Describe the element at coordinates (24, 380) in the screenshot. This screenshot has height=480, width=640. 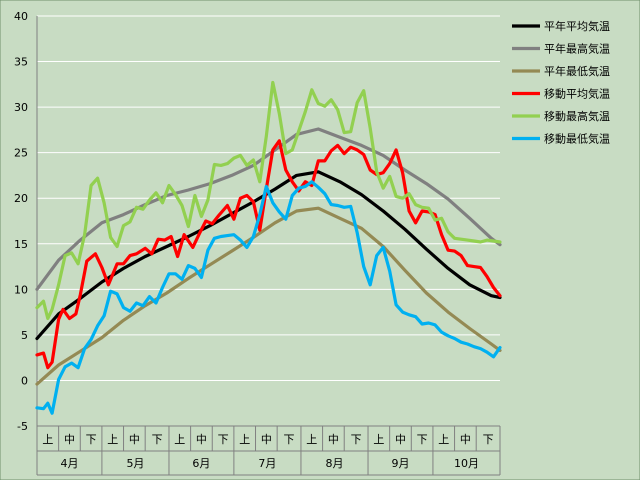
I see `y-tick-label: 0` at that location.